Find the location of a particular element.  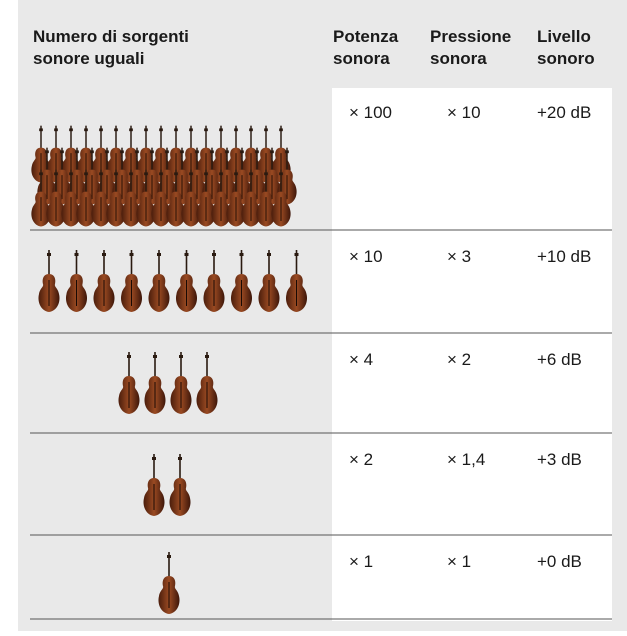

cell-text: × 3 is located at coordinates (459, 256).